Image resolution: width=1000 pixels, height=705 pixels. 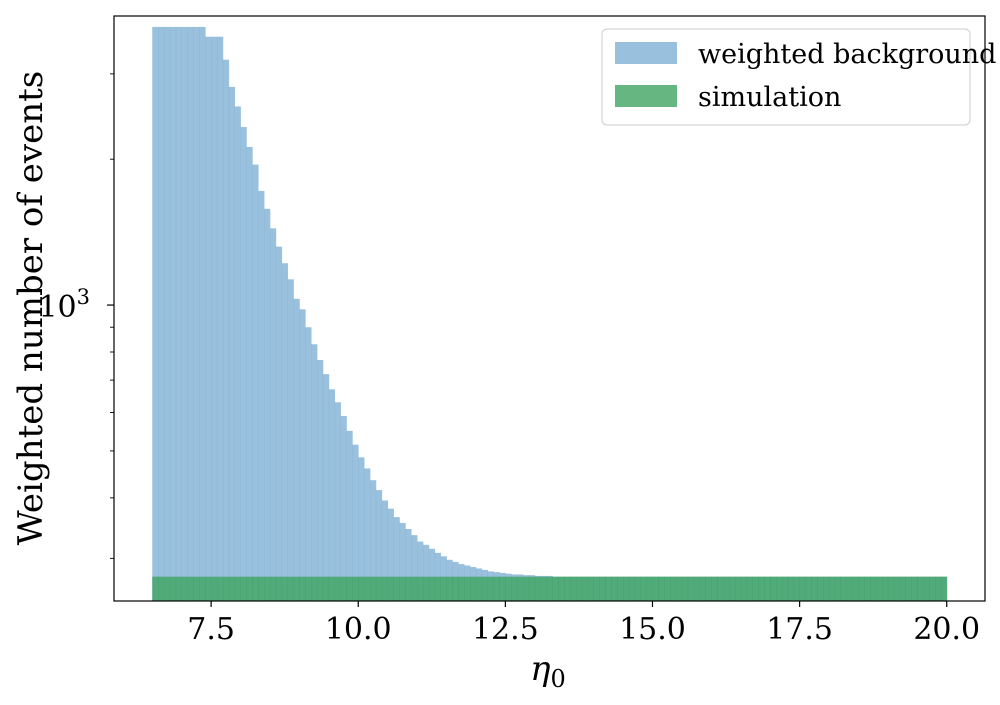 I want to click on x-axis-symbol: η, so click(x=540, y=669).